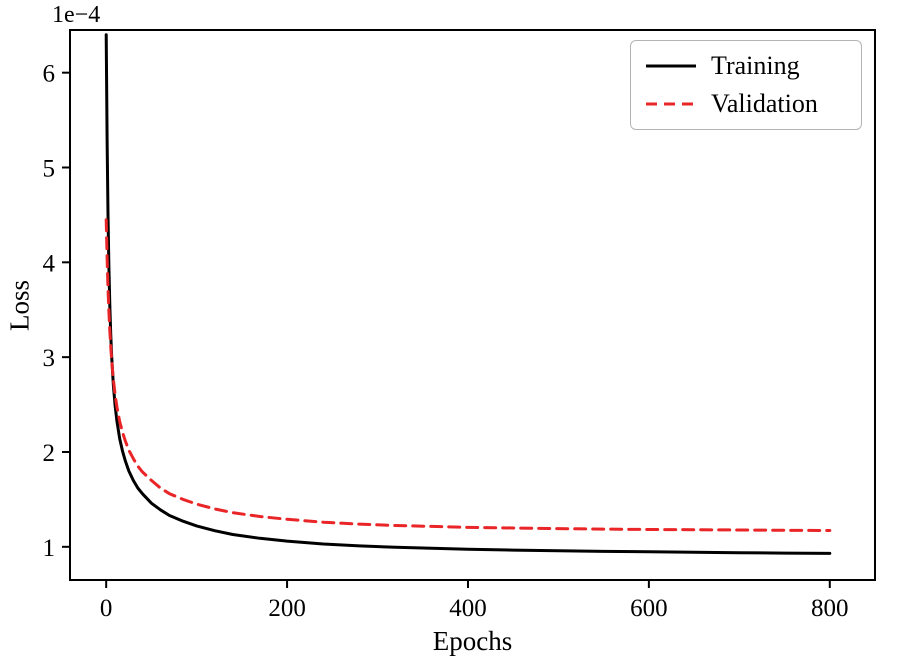 The width and height of the screenshot is (900, 666). I want to click on legend-item-training: Training, so click(746, 66).